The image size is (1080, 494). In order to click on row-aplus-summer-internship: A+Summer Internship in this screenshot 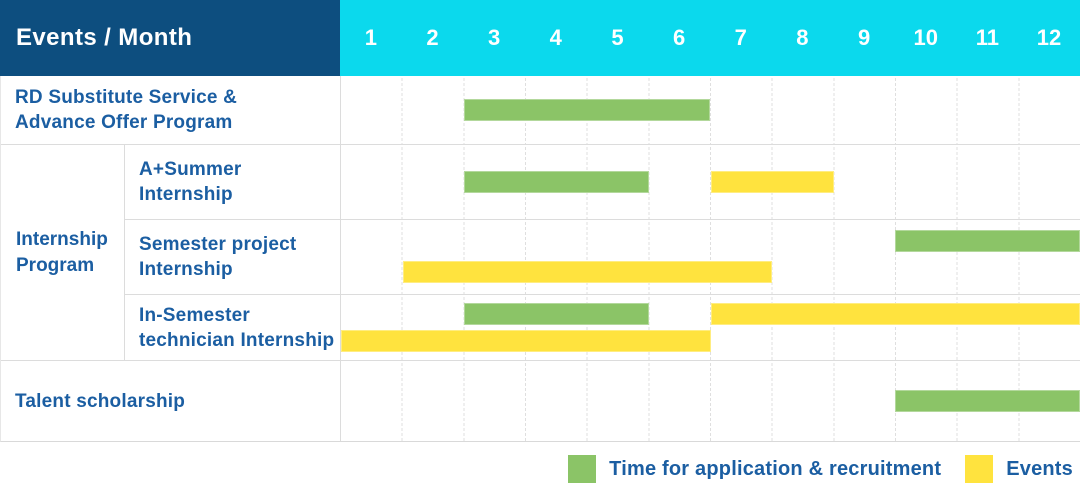, I will do `click(602, 182)`.